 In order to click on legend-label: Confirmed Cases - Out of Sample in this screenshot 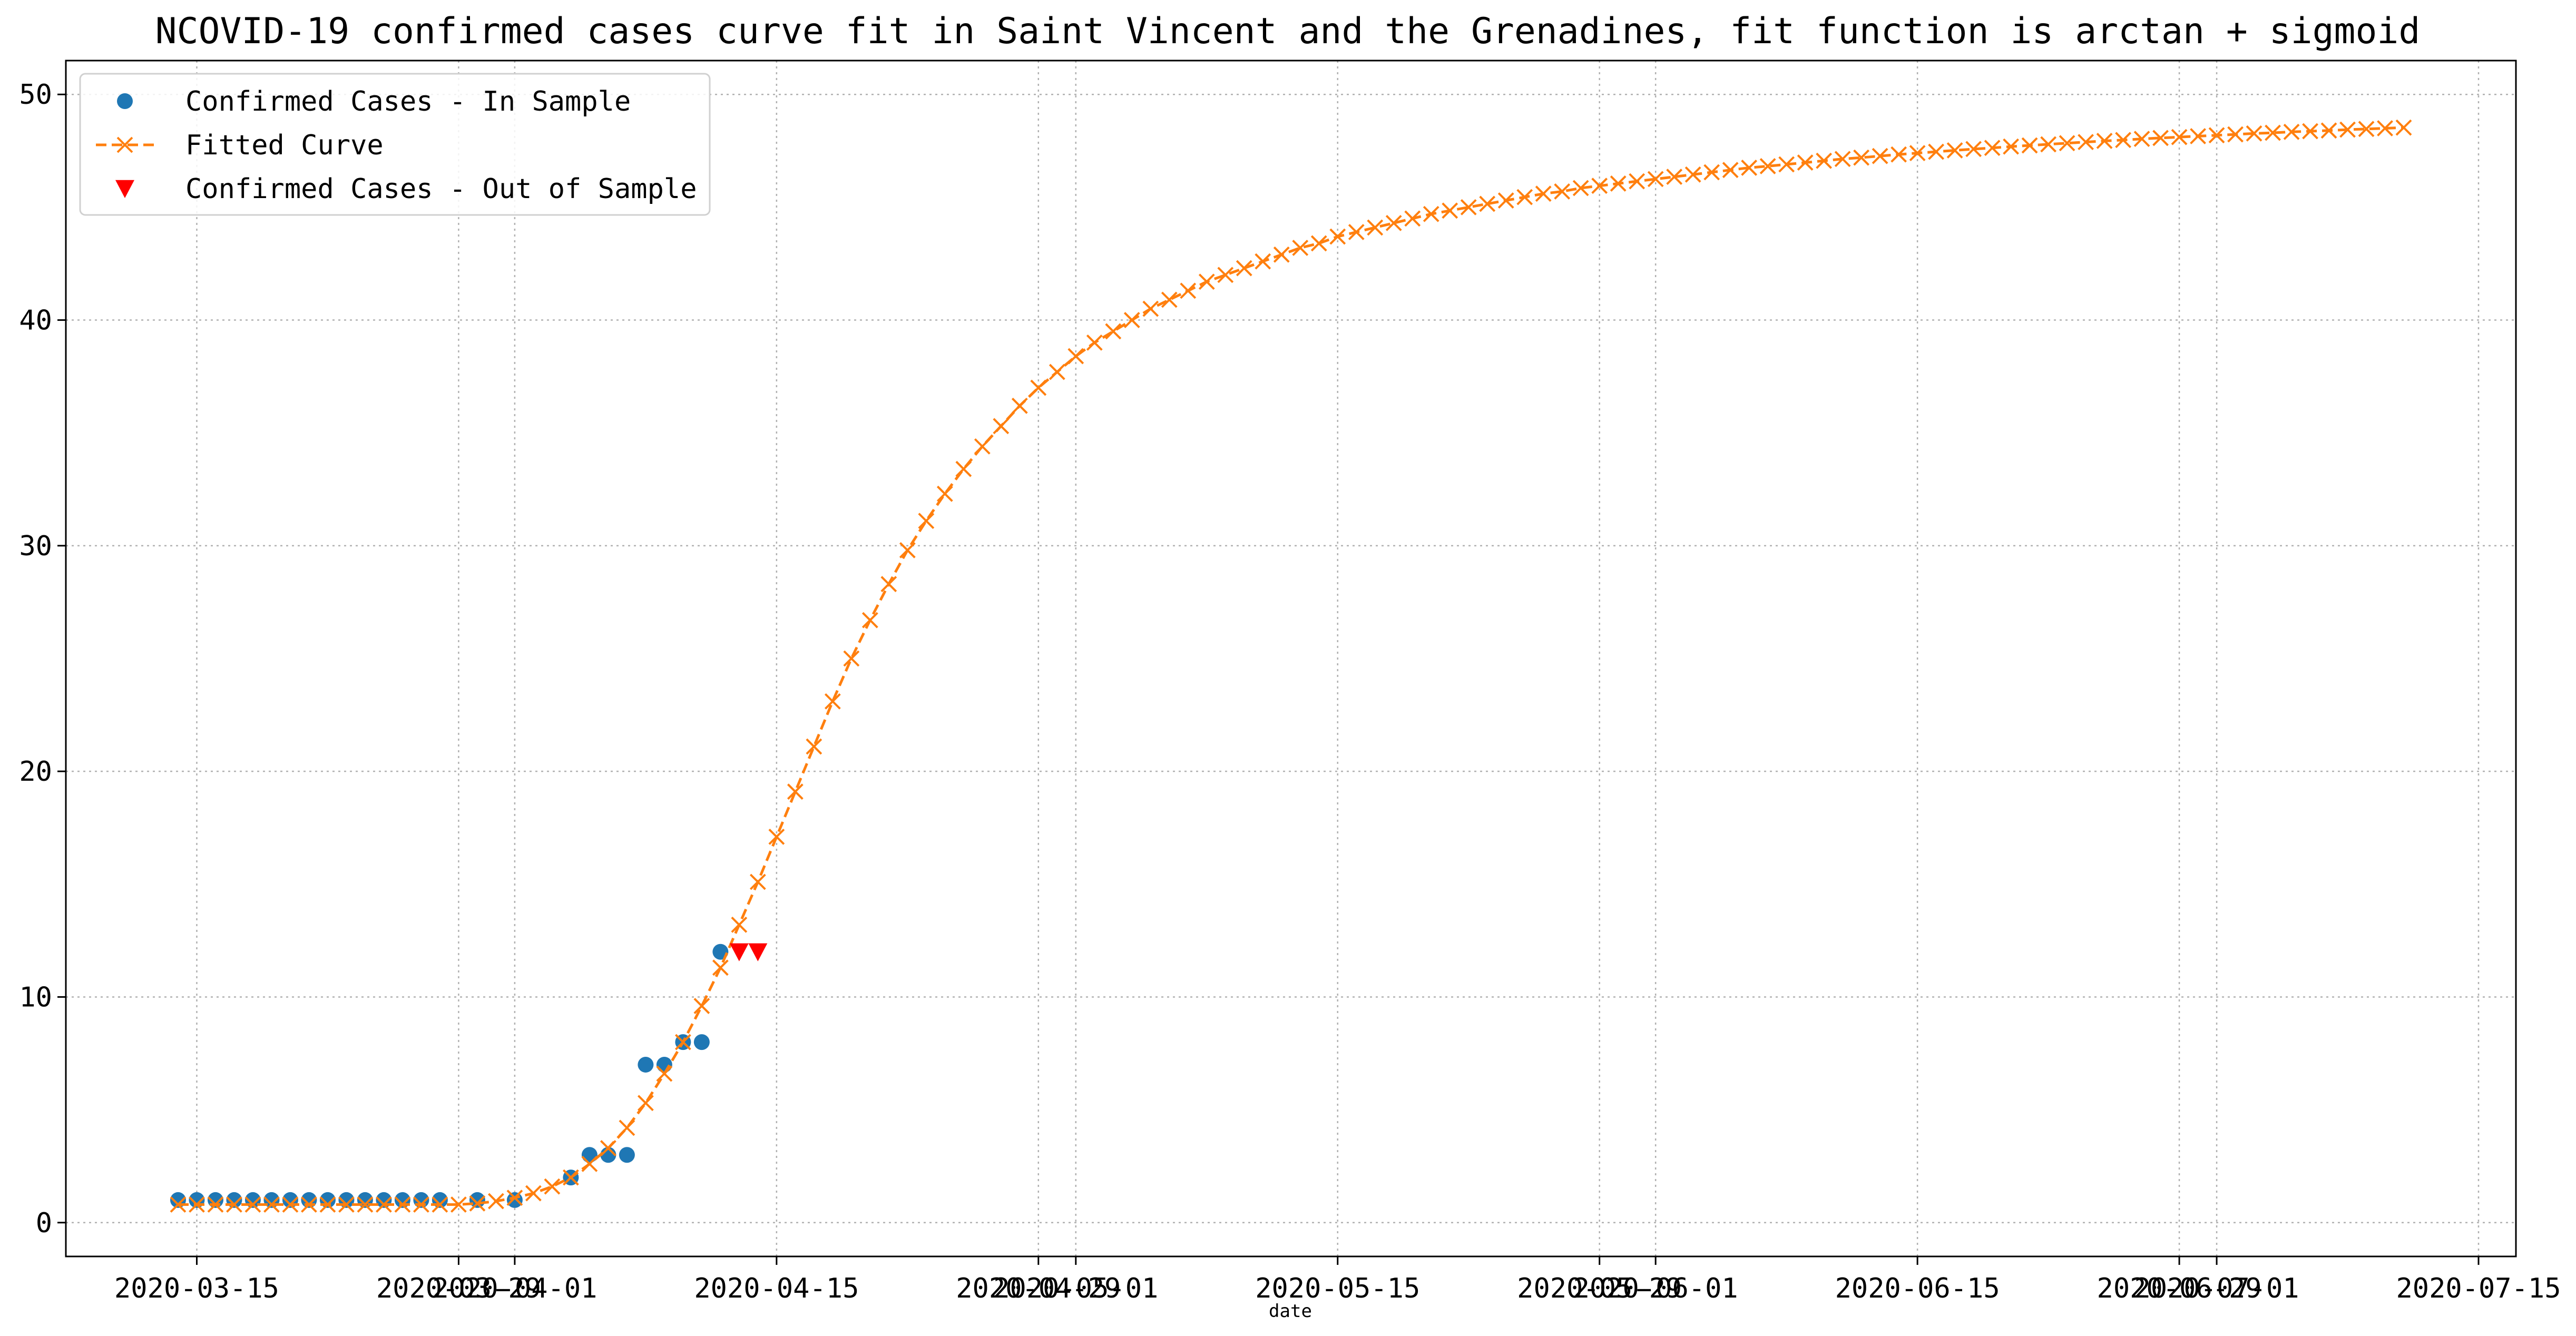, I will do `click(441, 189)`.